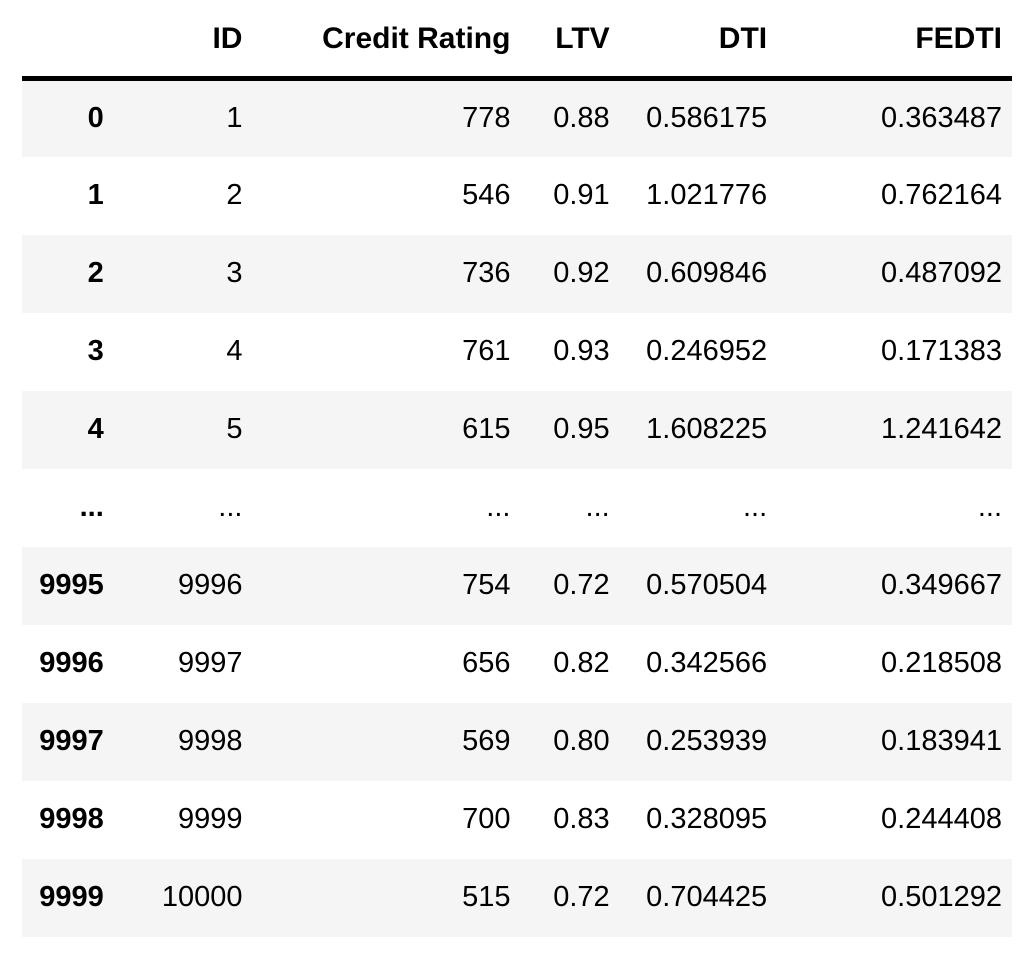 The width and height of the screenshot is (1034, 953). I want to click on row-index: 4, so click(95, 429).